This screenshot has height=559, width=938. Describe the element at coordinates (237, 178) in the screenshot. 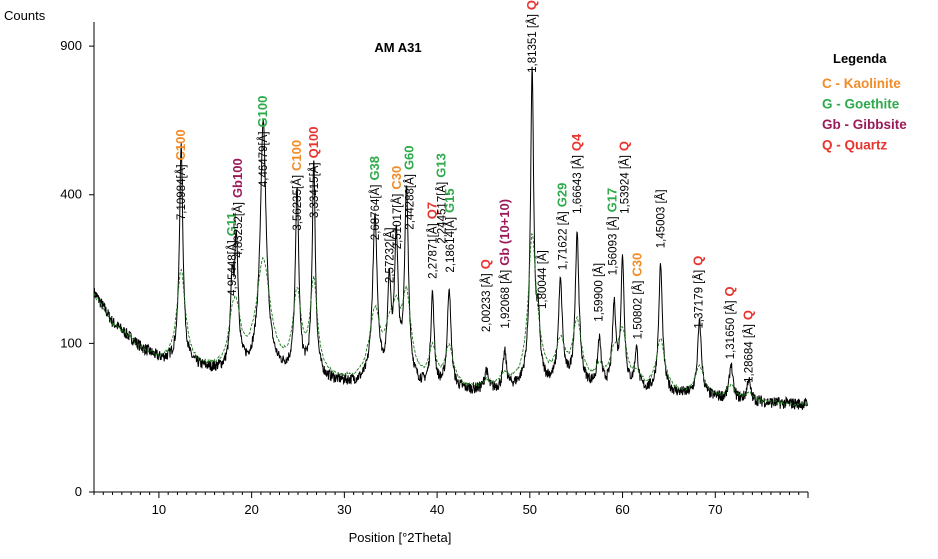

I see `phase-label-text: Gb100` at that location.